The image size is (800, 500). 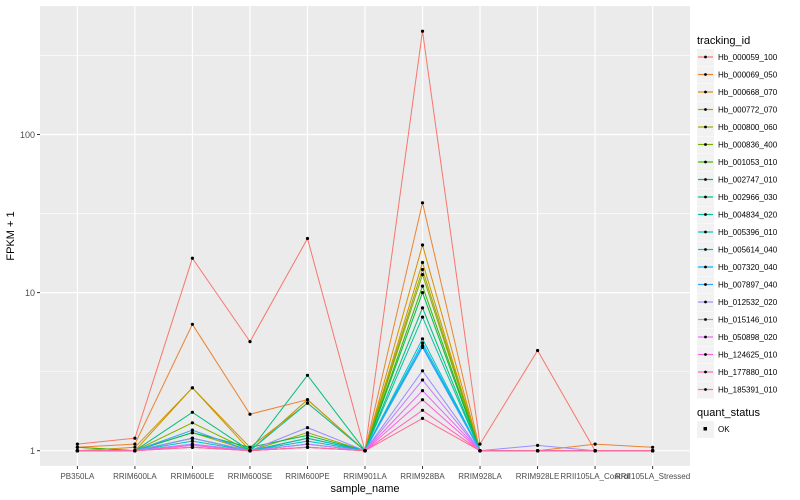 I want to click on y-tick-label: 1, so click(x=32, y=451).